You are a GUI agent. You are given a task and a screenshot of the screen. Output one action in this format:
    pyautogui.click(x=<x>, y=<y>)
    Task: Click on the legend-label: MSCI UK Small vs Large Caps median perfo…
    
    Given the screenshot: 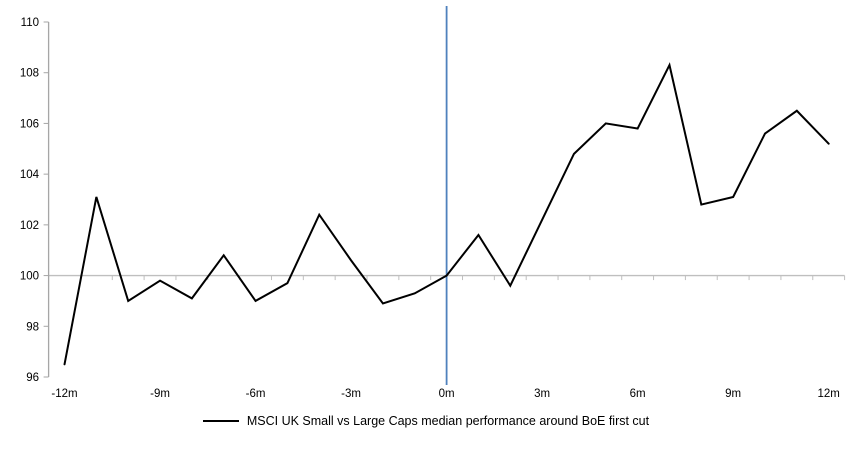 What is the action you would take?
    pyautogui.click(x=448, y=421)
    